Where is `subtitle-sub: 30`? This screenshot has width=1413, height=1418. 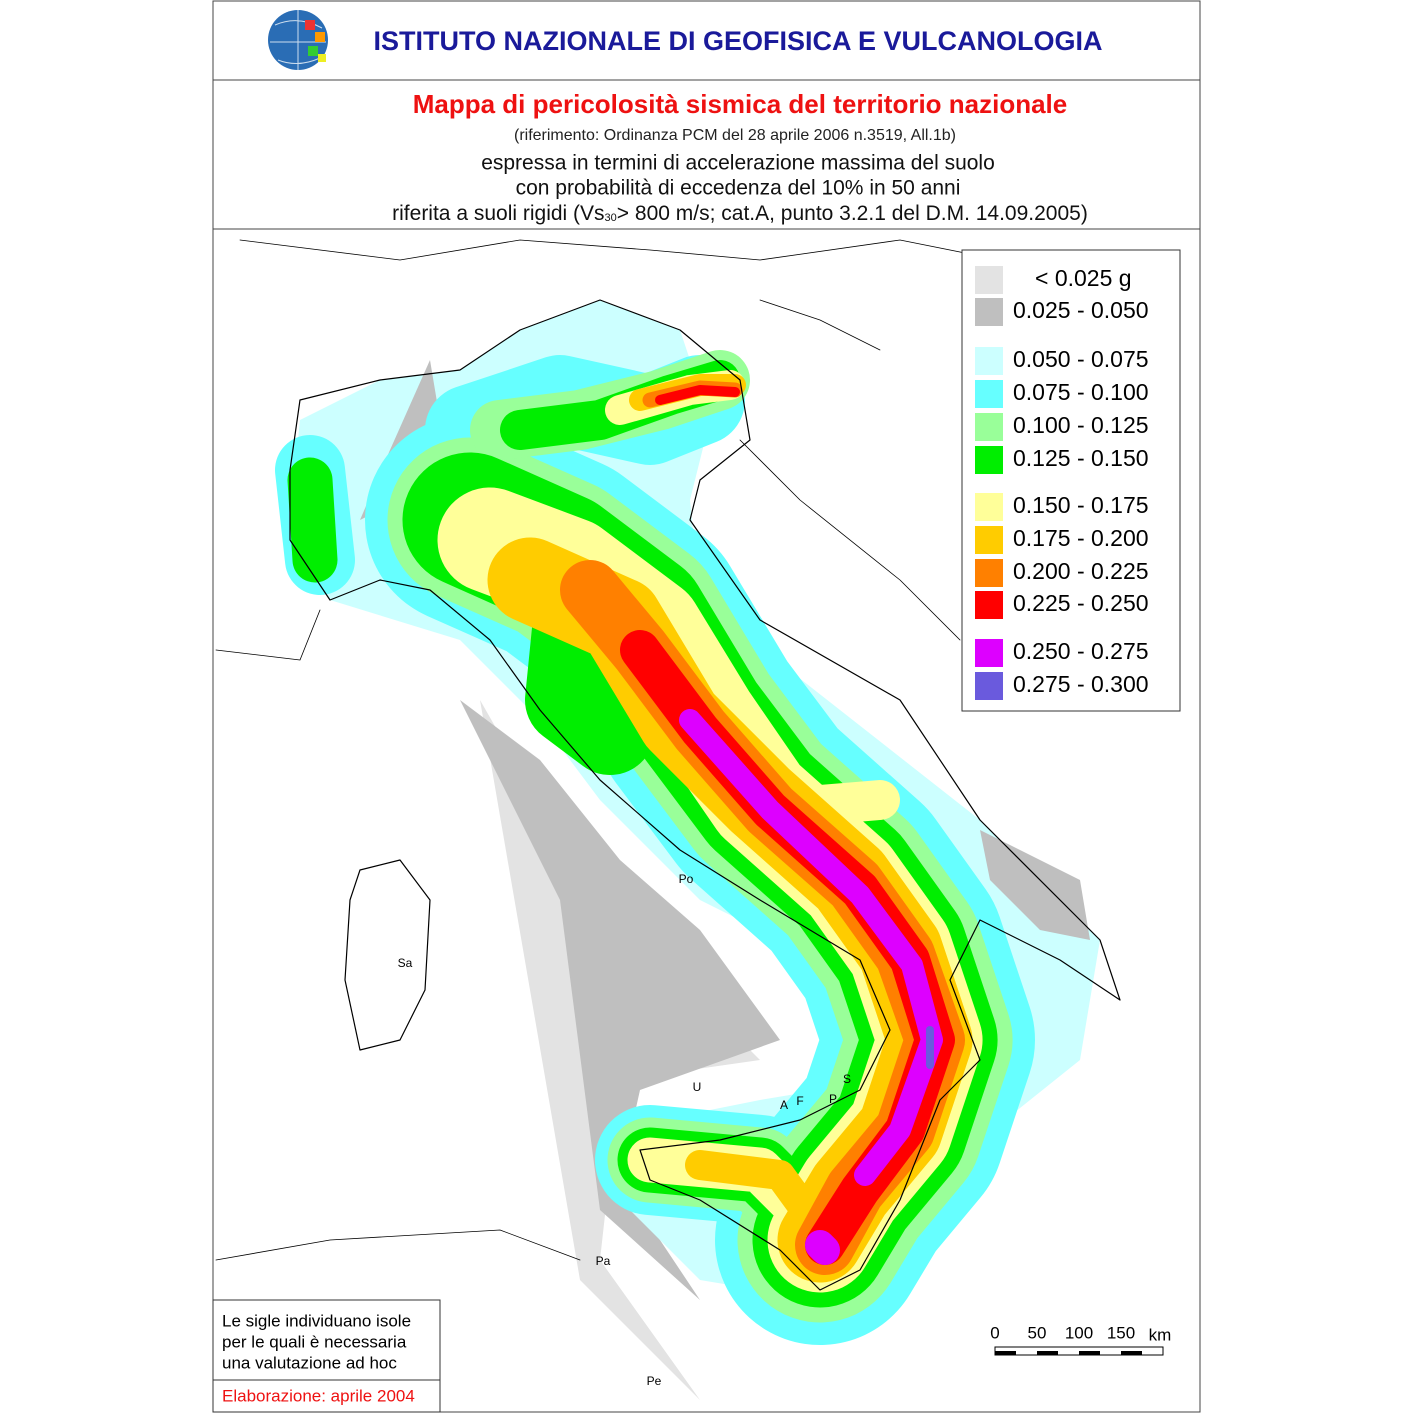
subtitle-sub: 30 is located at coordinates (611, 218).